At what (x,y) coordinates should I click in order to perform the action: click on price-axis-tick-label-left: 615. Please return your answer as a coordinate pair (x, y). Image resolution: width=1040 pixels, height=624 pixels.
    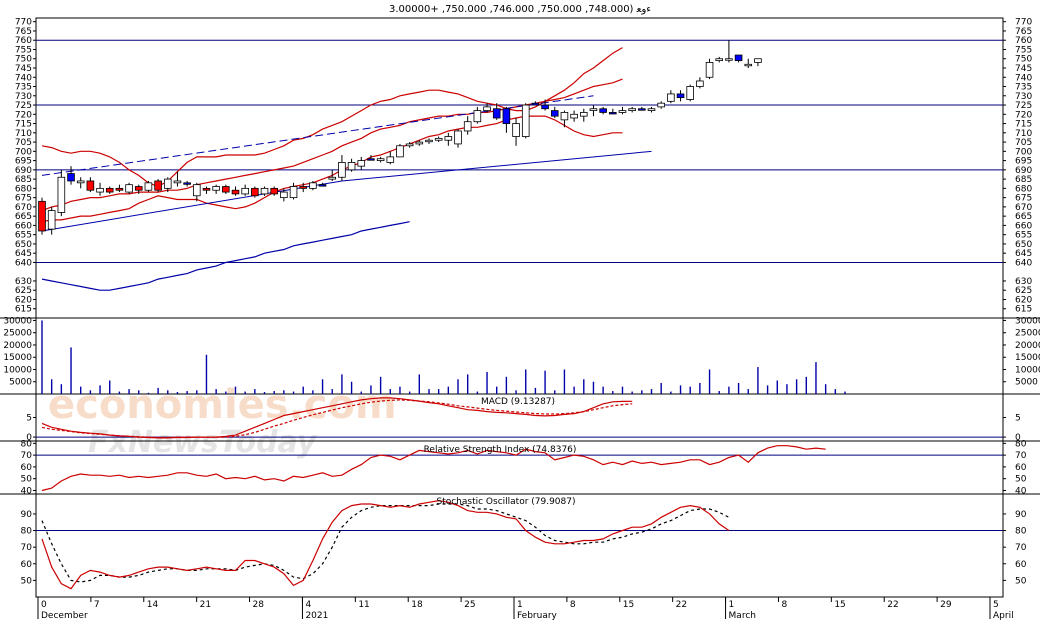
    Looking at the image, I should click on (23, 310).